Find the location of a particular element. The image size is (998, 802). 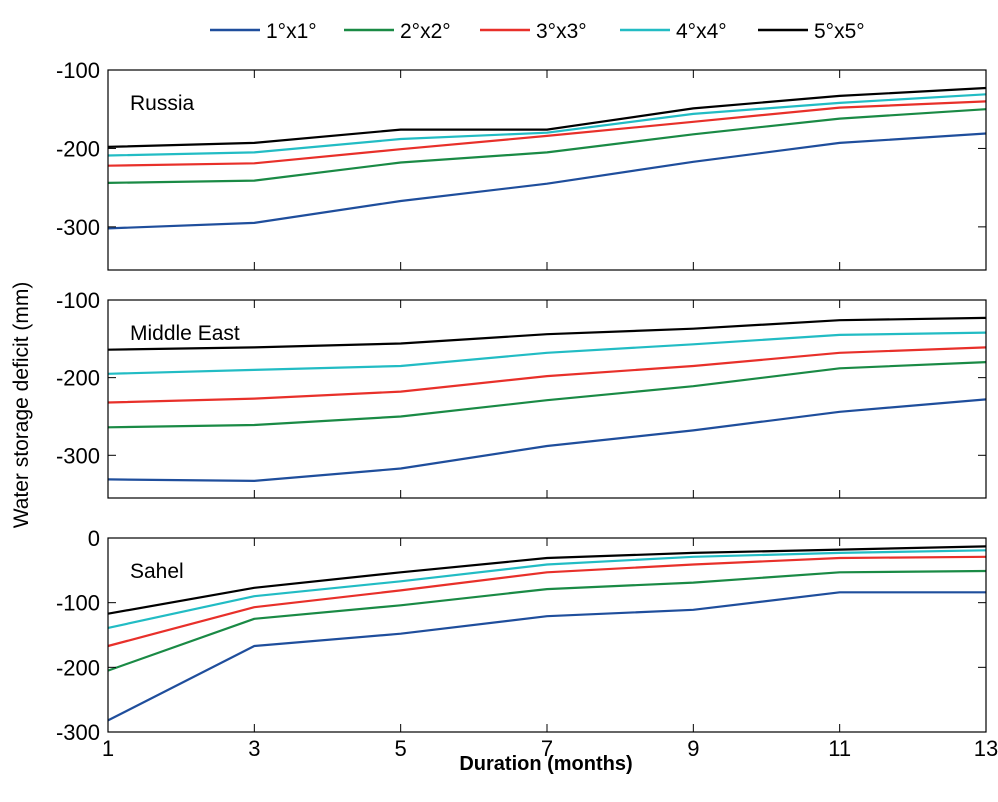

x-tick-label: 1 is located at coordinates (108, 748).